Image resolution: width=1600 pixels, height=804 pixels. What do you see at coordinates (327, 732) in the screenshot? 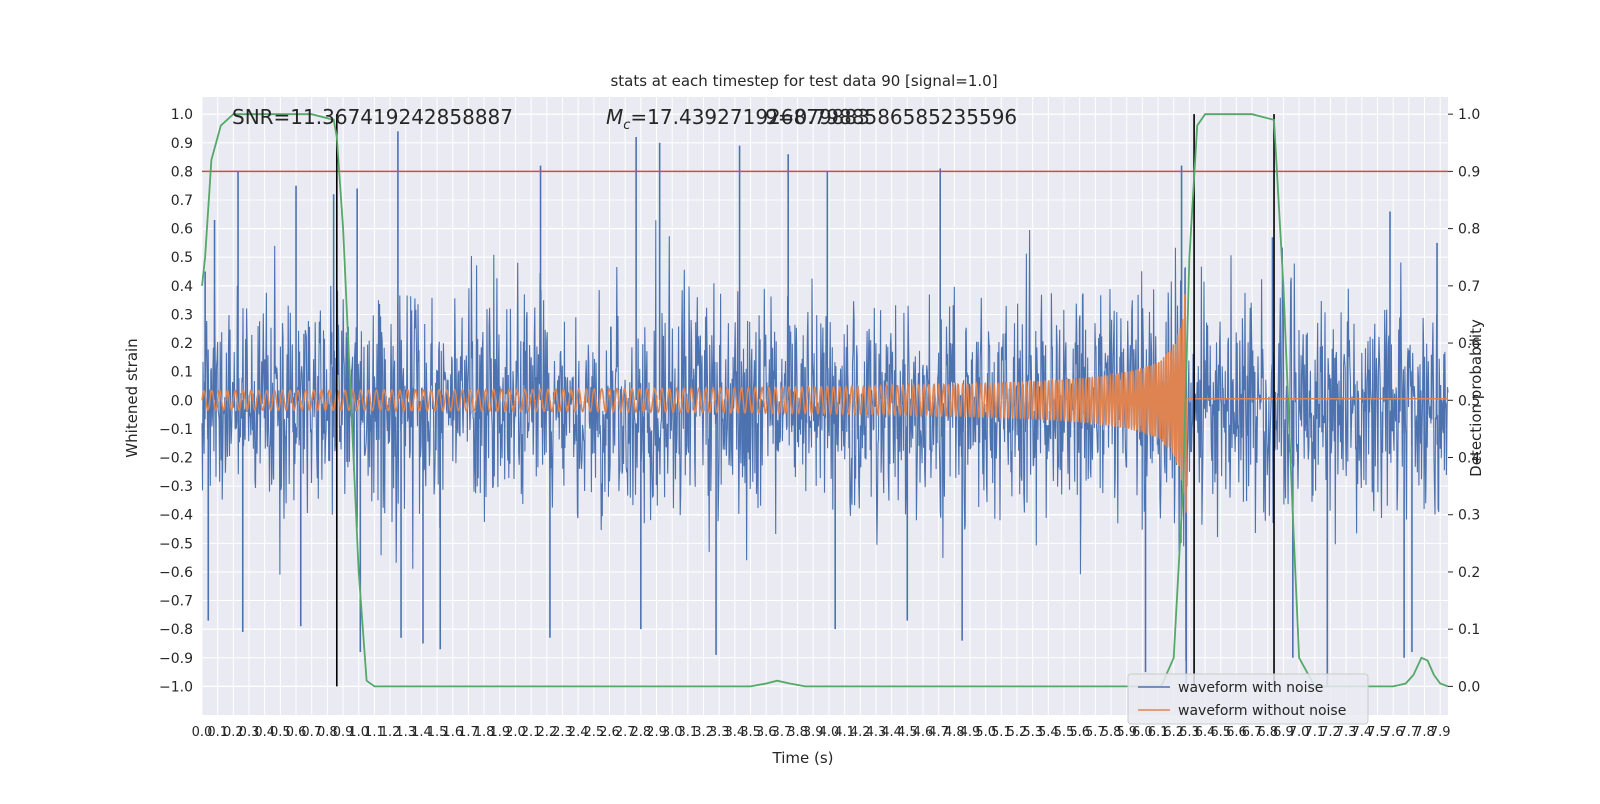
I see `x-tick-label: 0.8` at bounding box center [327, 732].